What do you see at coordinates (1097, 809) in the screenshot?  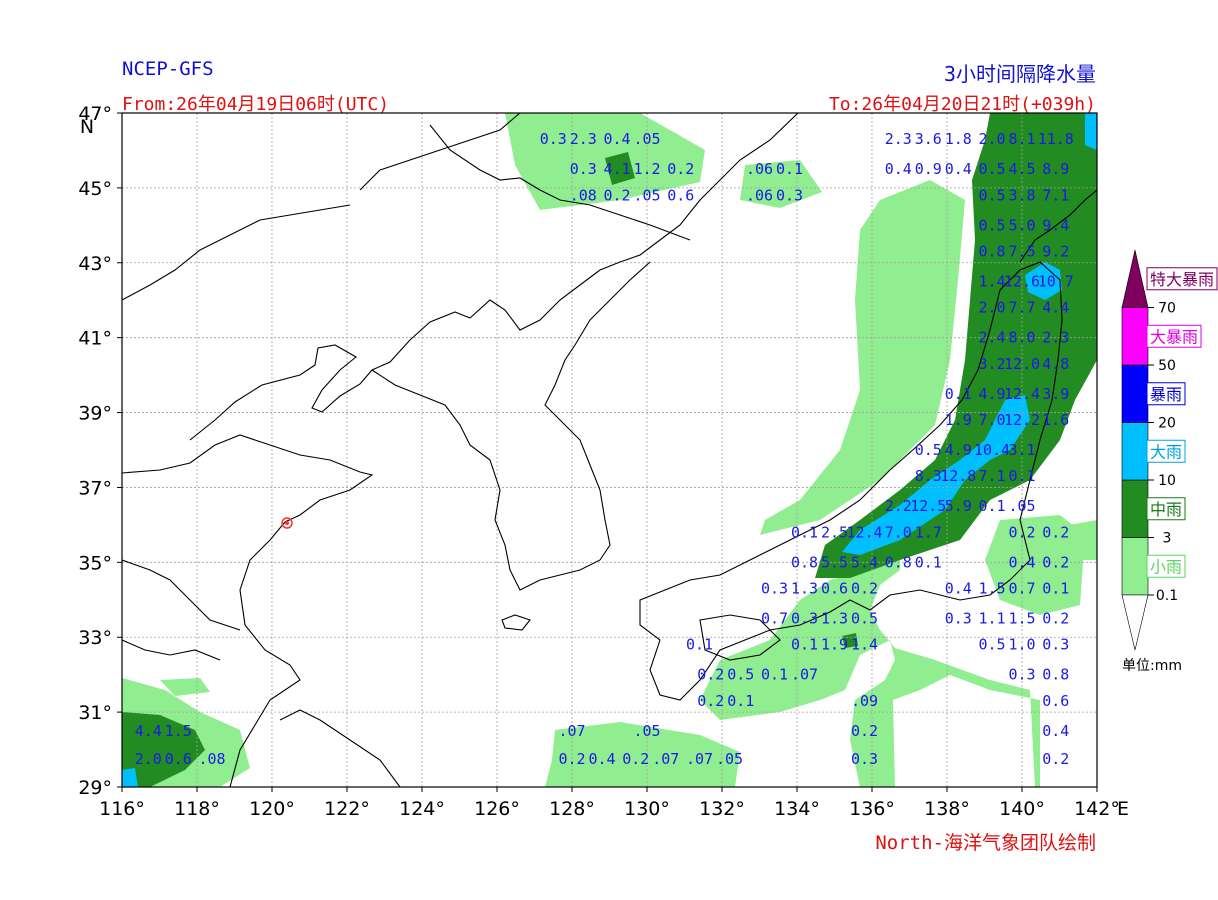 I see `lon-tick-label: 142°` at bounding box center [1097, 809].